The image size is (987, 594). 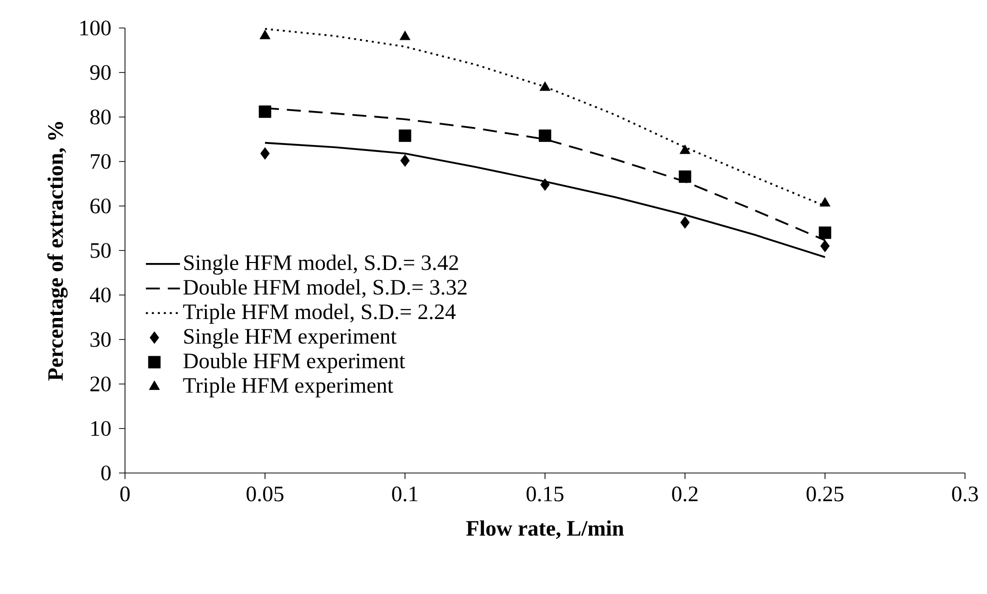 What do you see at coordinates (685, 494) in the screenshot?
I see `x-tick-label: 0.2` at bounding box center [685, 494].